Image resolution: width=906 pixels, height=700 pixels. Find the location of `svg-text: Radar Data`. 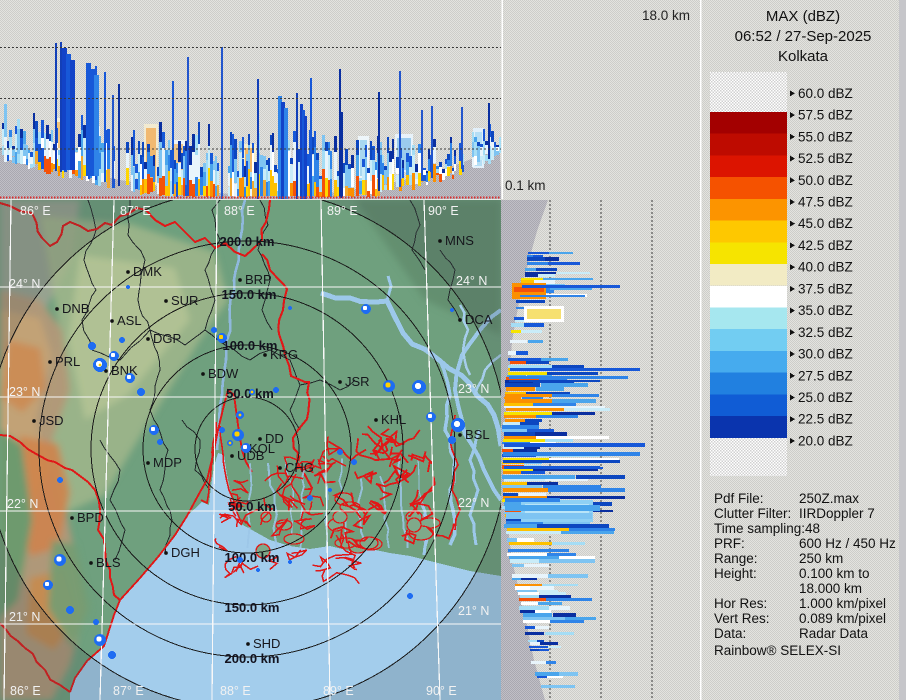

svg-text: Radar Data is located at coordinates (834, 633).